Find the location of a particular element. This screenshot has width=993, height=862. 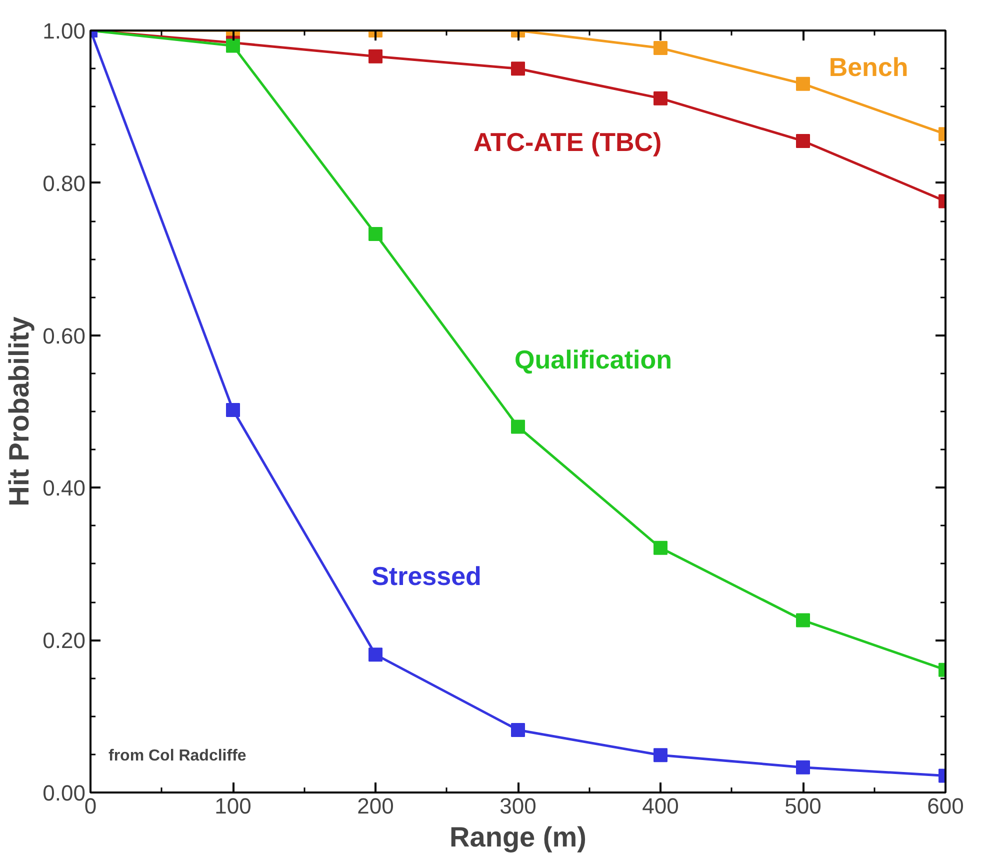

series-label: Qualification is located at coordinates (593, 359).